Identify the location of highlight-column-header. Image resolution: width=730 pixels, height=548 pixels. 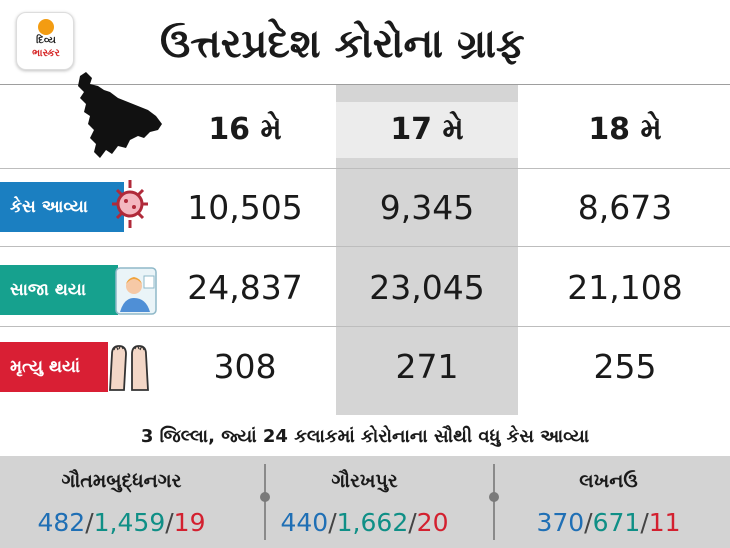
(427, 130).